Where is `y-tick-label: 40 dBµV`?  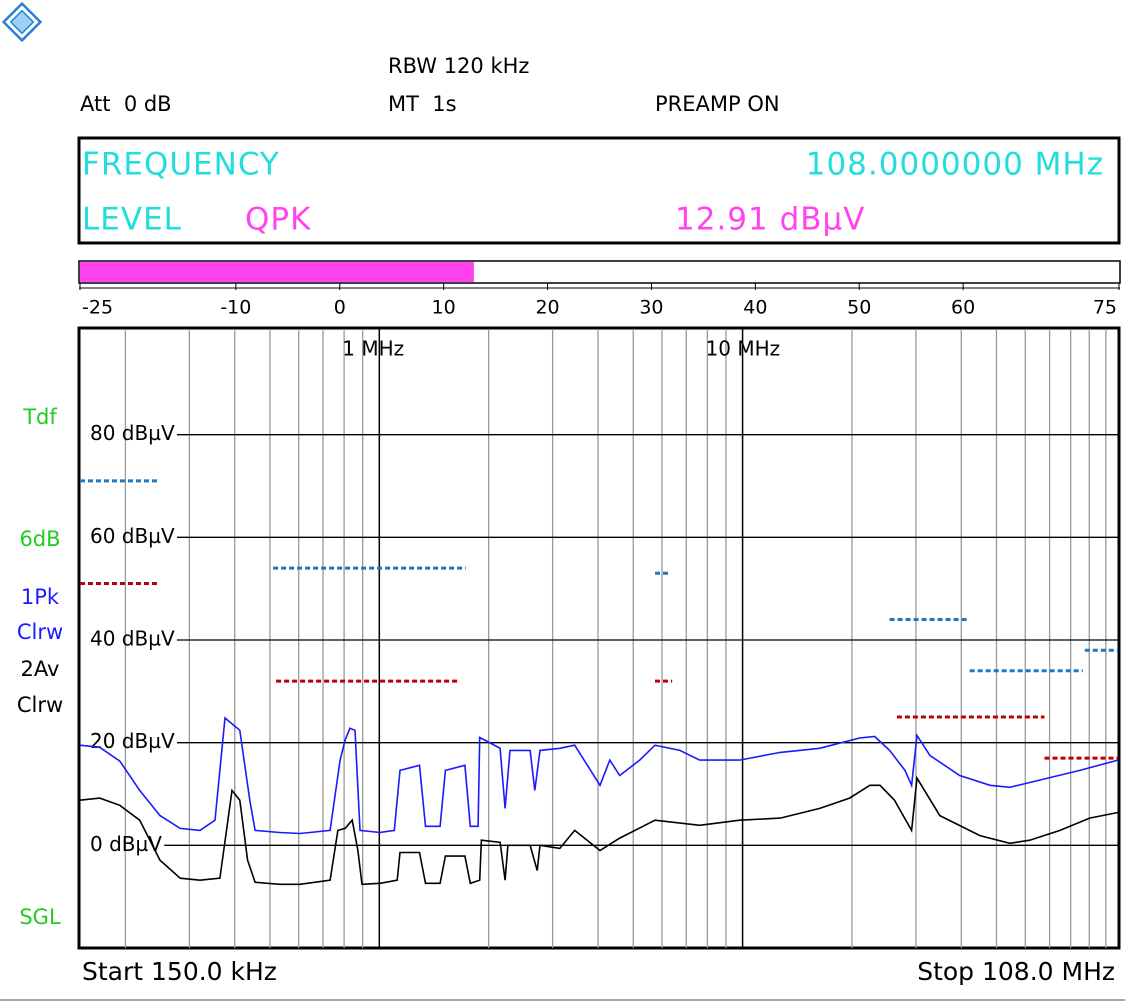 y-tick-label: 40 dBµV is located at coordinates (132, 639).